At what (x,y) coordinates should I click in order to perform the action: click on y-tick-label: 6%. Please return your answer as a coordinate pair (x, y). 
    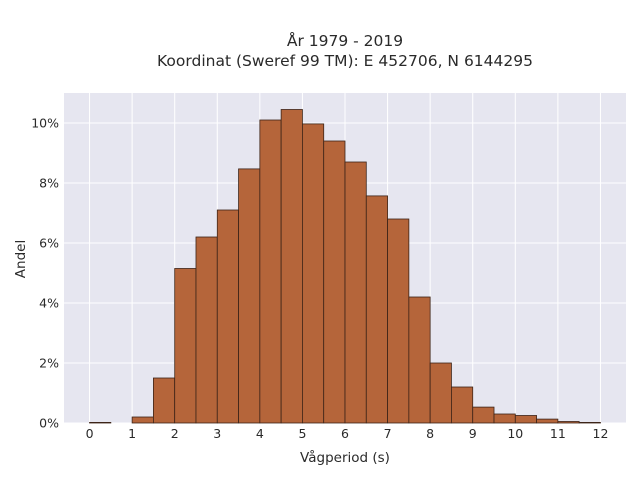
    Looking at the image, I should click on (49, 243).